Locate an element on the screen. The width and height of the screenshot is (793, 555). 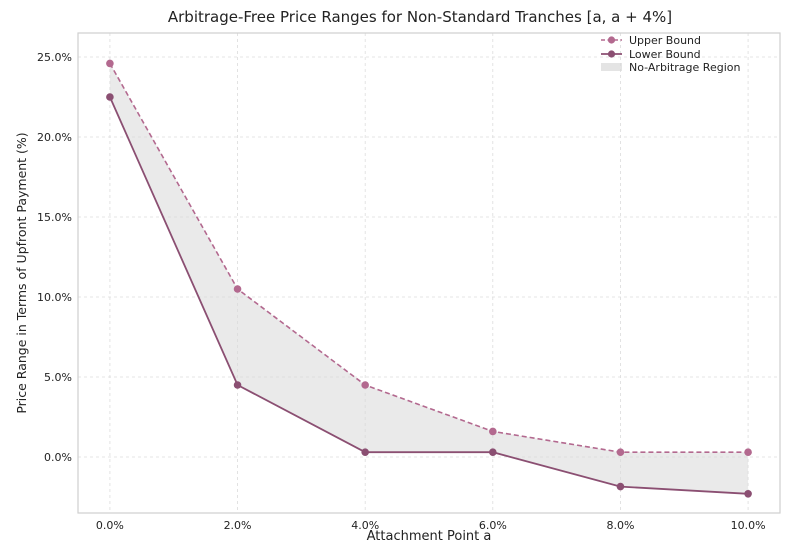
y-tick-label: 5.0% is located at coordinates (58, 377).